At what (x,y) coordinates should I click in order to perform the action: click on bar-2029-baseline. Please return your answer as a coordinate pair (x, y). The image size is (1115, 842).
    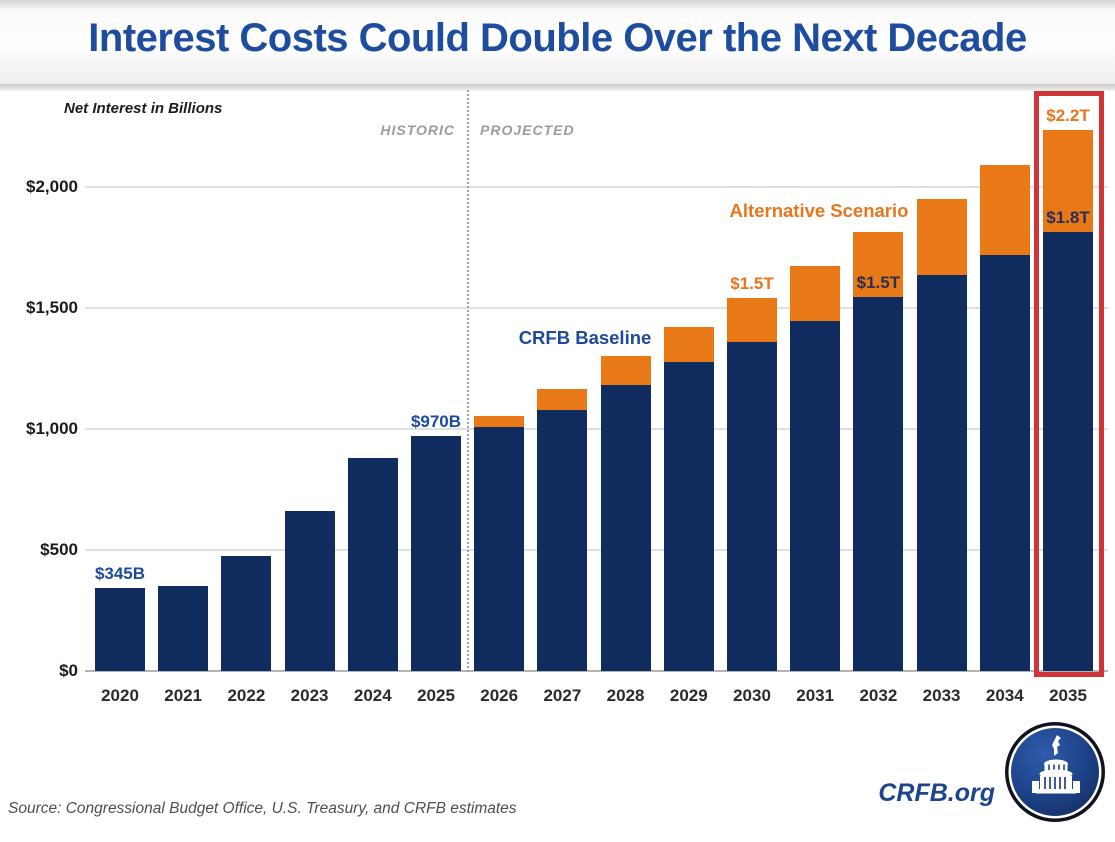
    Looking at the image, I should click on (688, 516).